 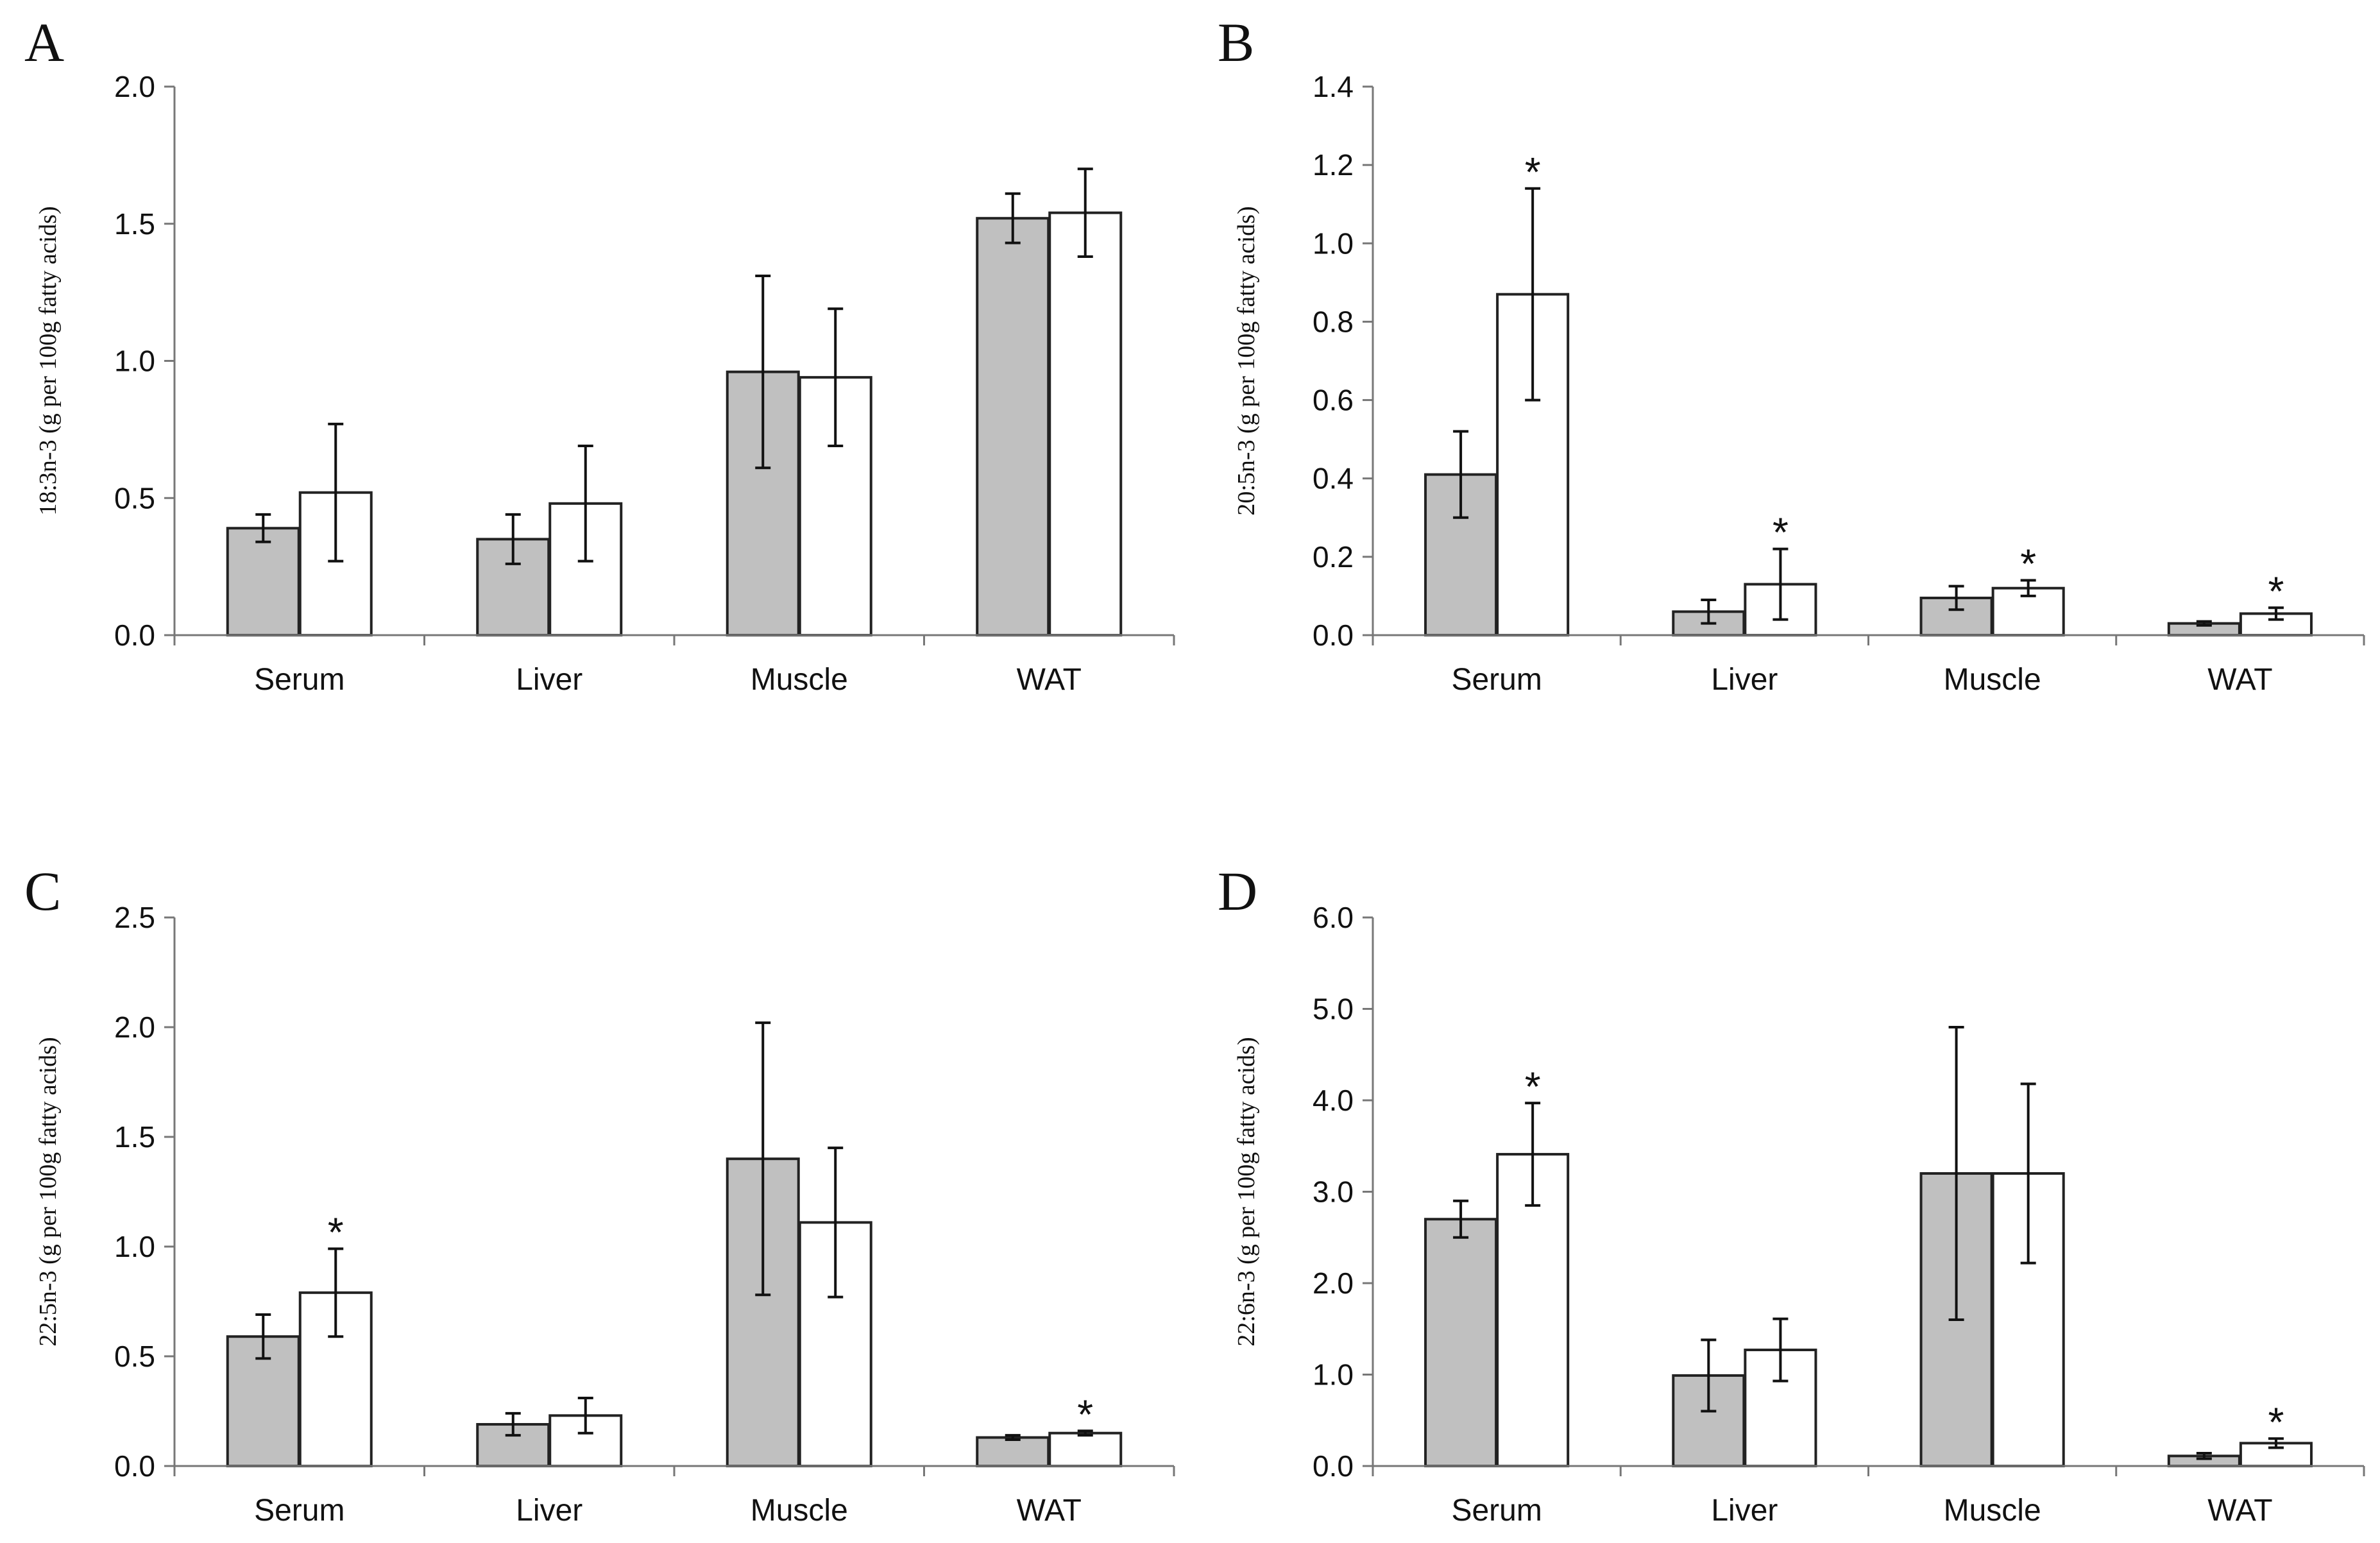 I want to click on panel-letter: A, so click(x=44, y=42).